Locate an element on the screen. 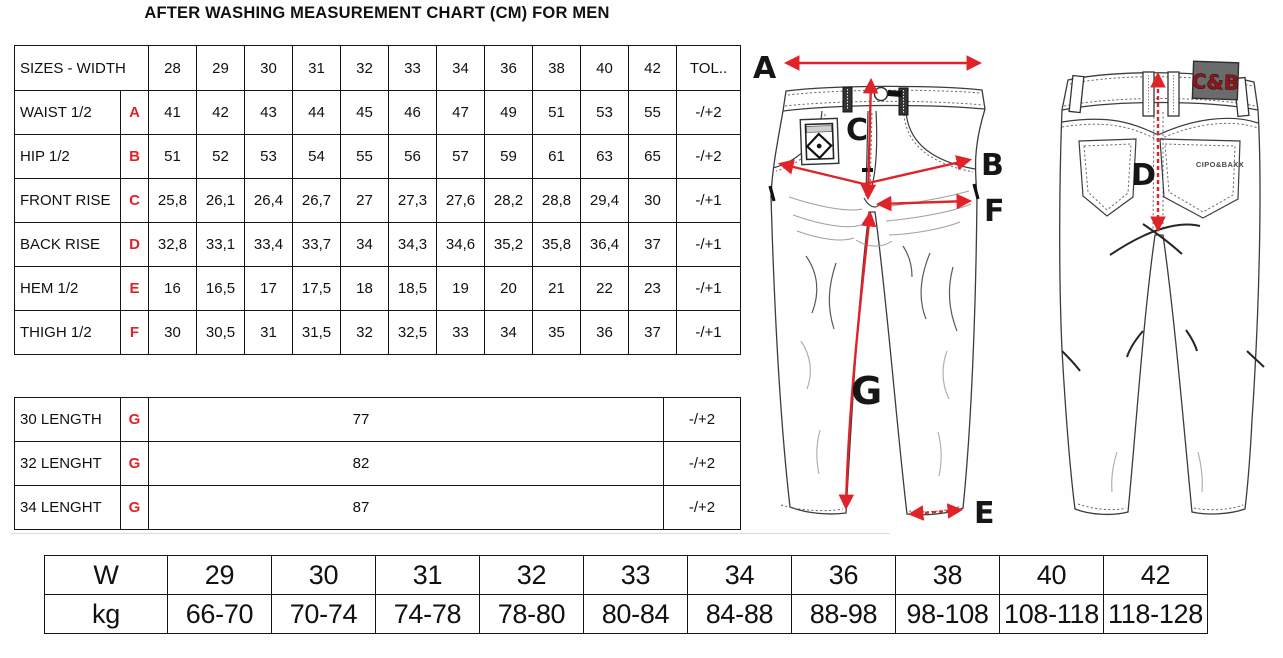  table-cell: 70-74 is located at coordinates (323, 614).